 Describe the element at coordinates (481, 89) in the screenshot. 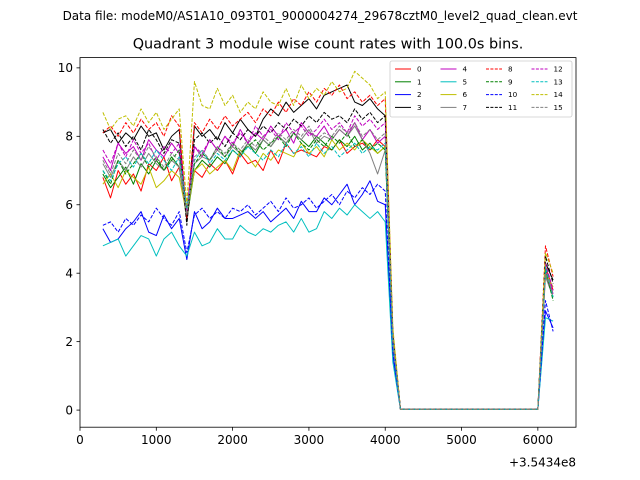

I see `legend-box` at that location.